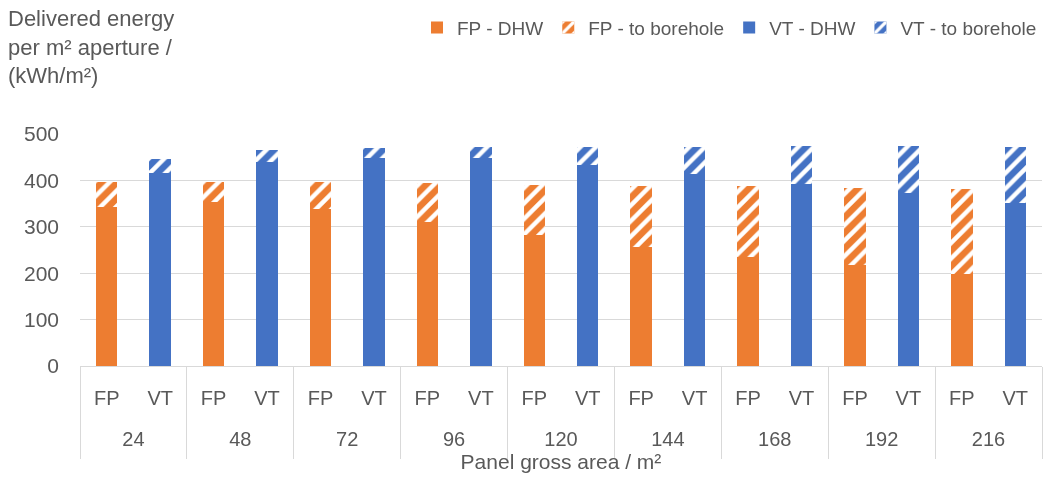 Image resolution: width=1049 pixels, height=495 pixels. Describe the element at coordinates (91, 47) in the screenshot. I see `y-axis-title: Delivered energy per m² aperture / (kWh/m²)` at that location.